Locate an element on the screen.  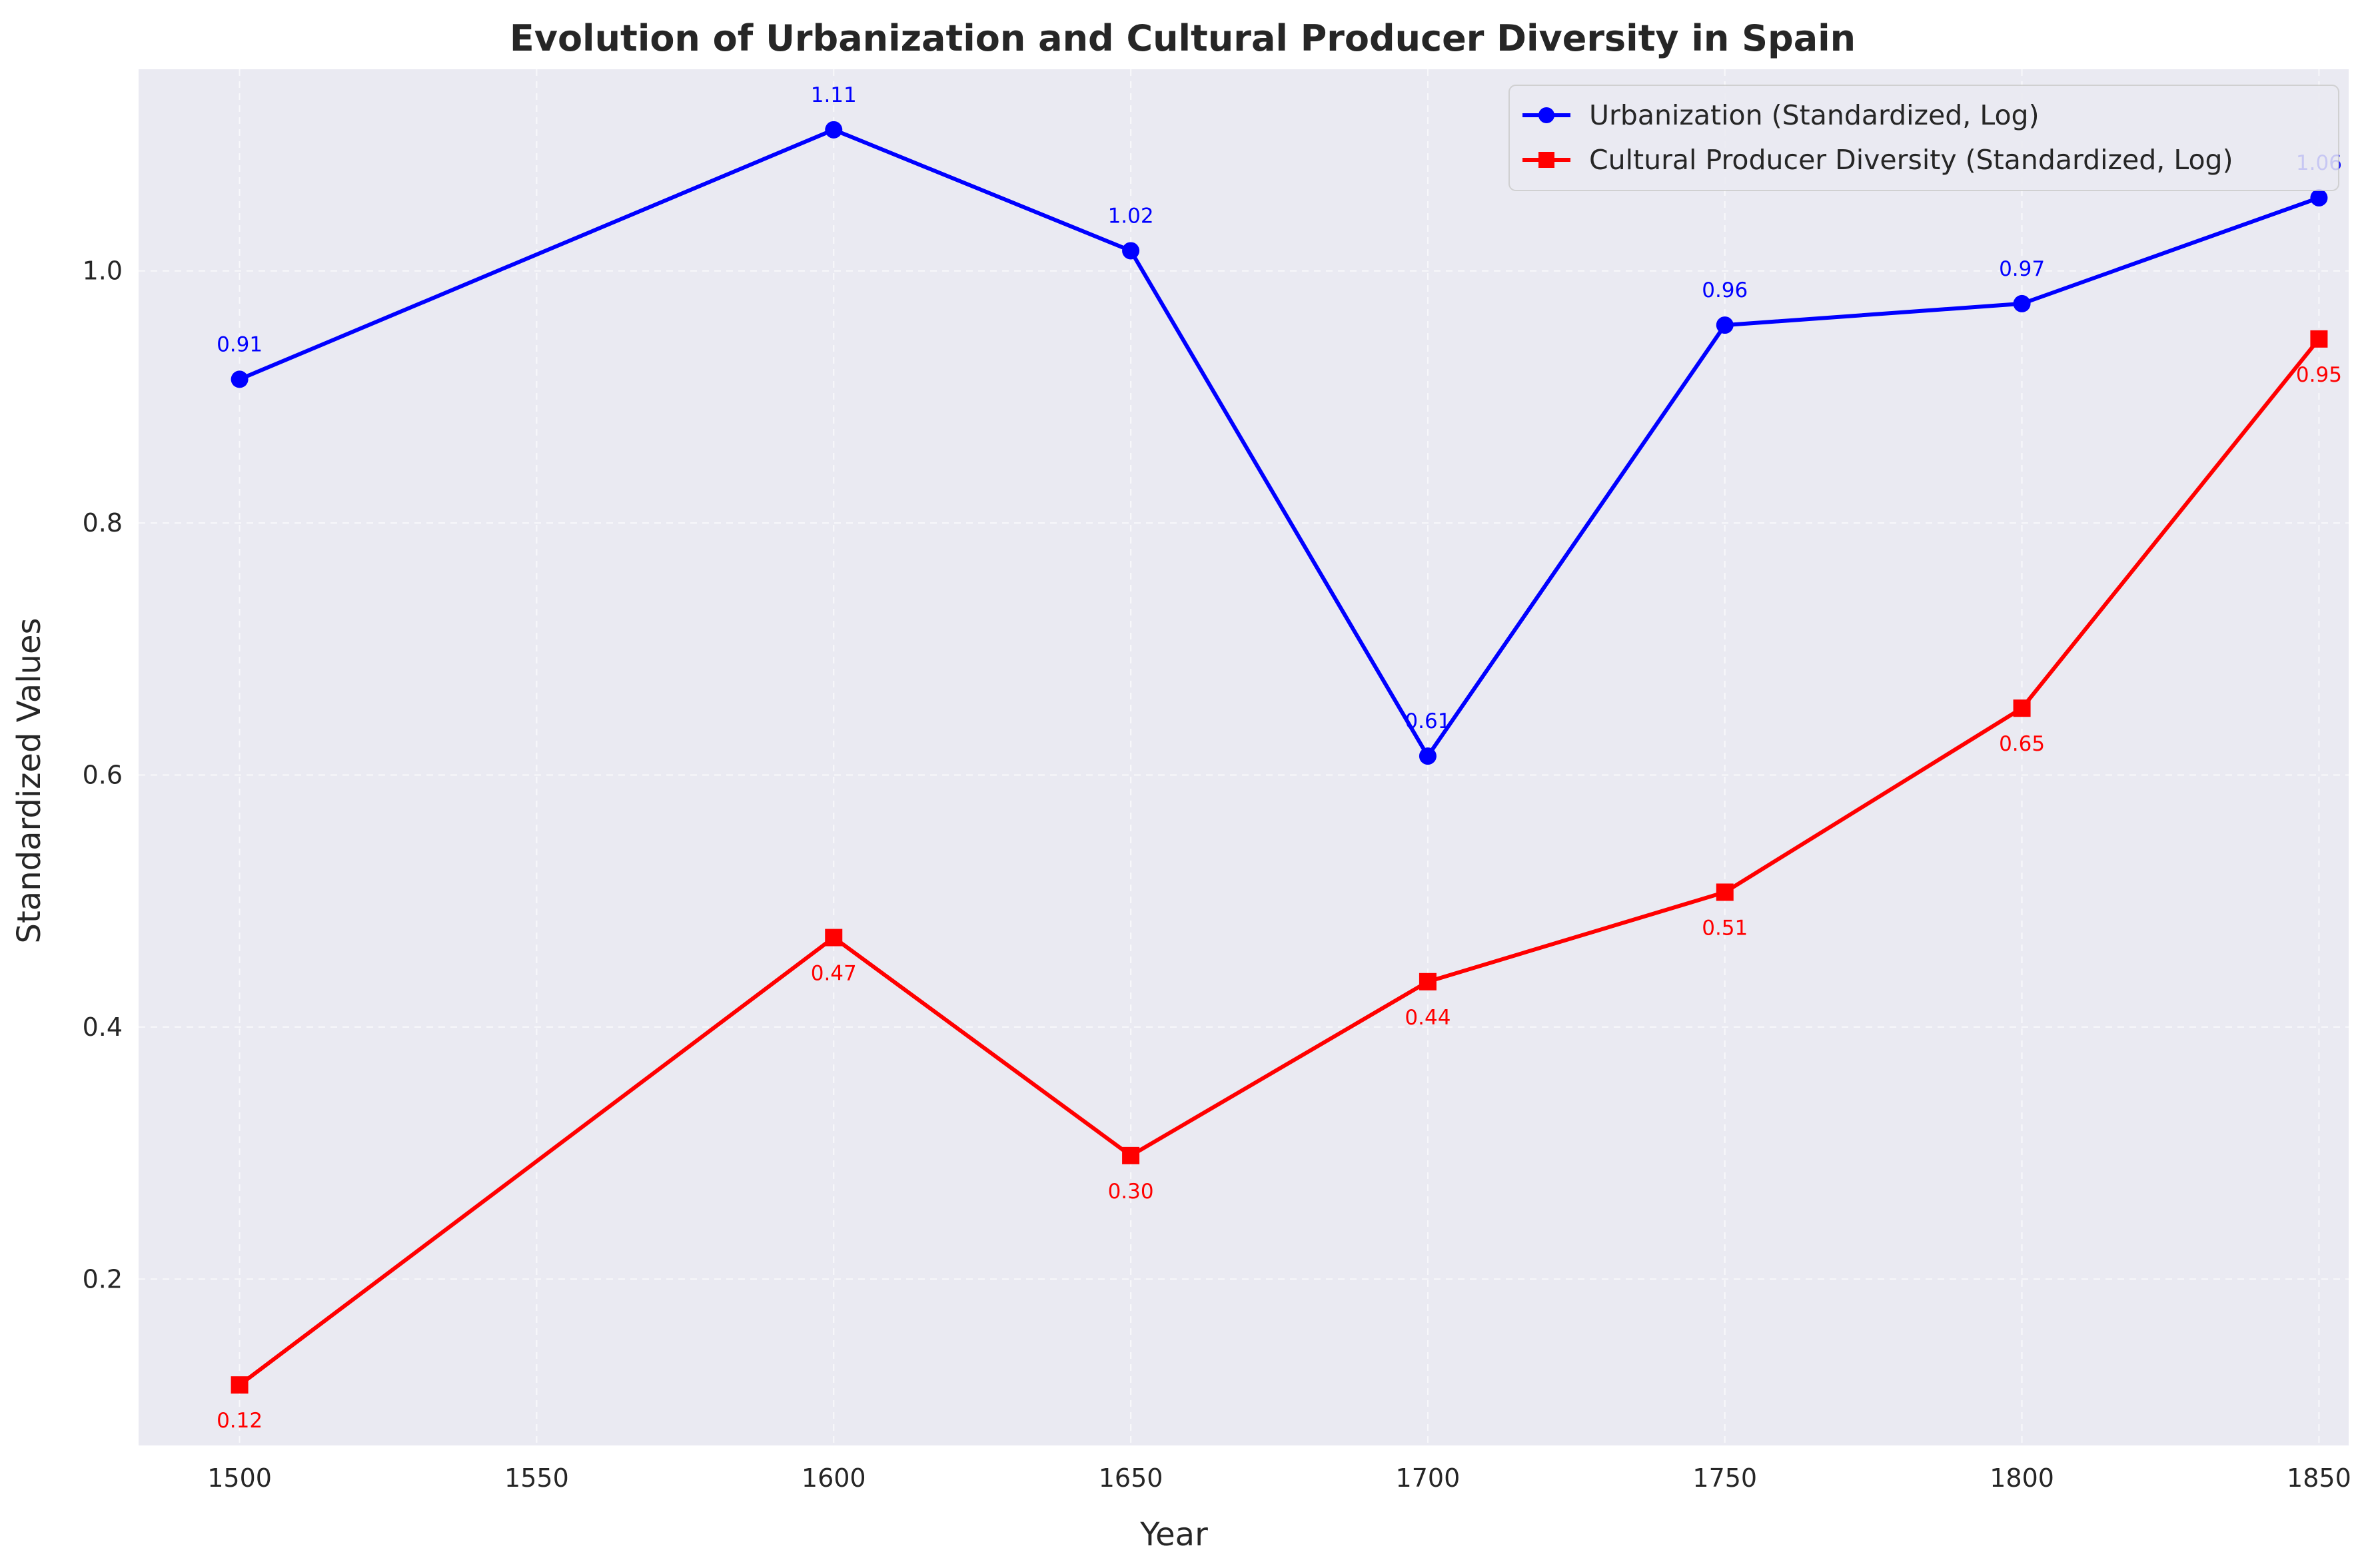
x-tick-label: 1750 is located at coordinates (1725, 1478).